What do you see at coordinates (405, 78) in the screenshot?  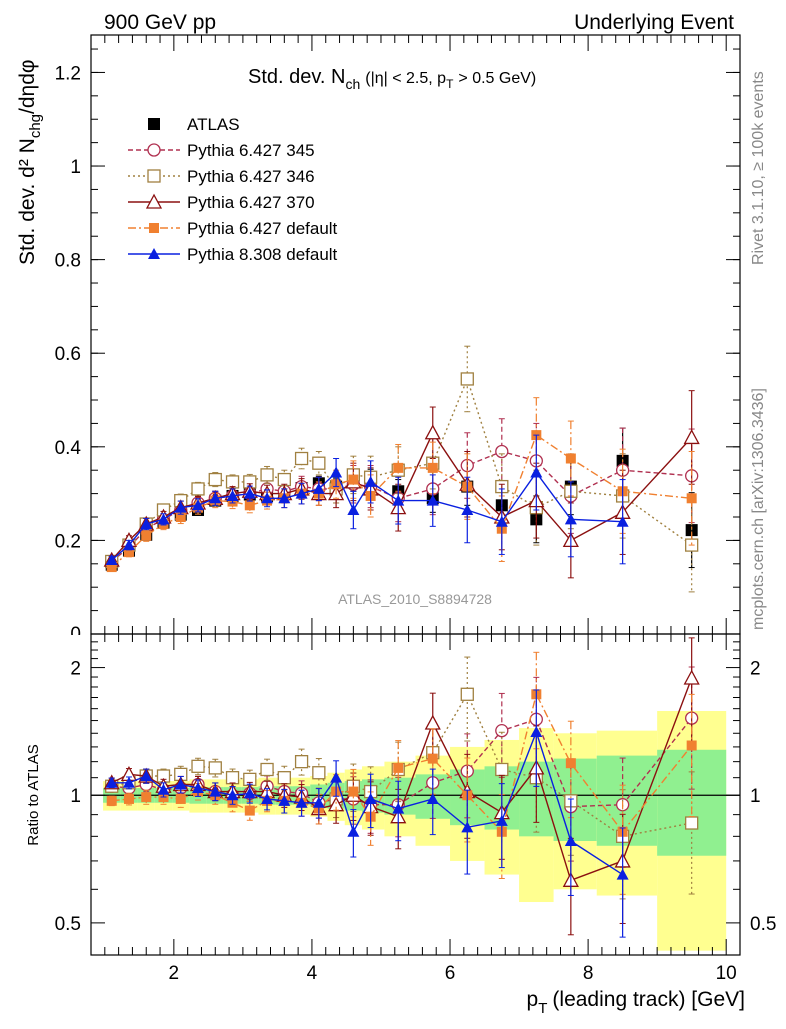 I see `main-title-rest: (|η| < 2.5, p` at bounding box center [405, 78].